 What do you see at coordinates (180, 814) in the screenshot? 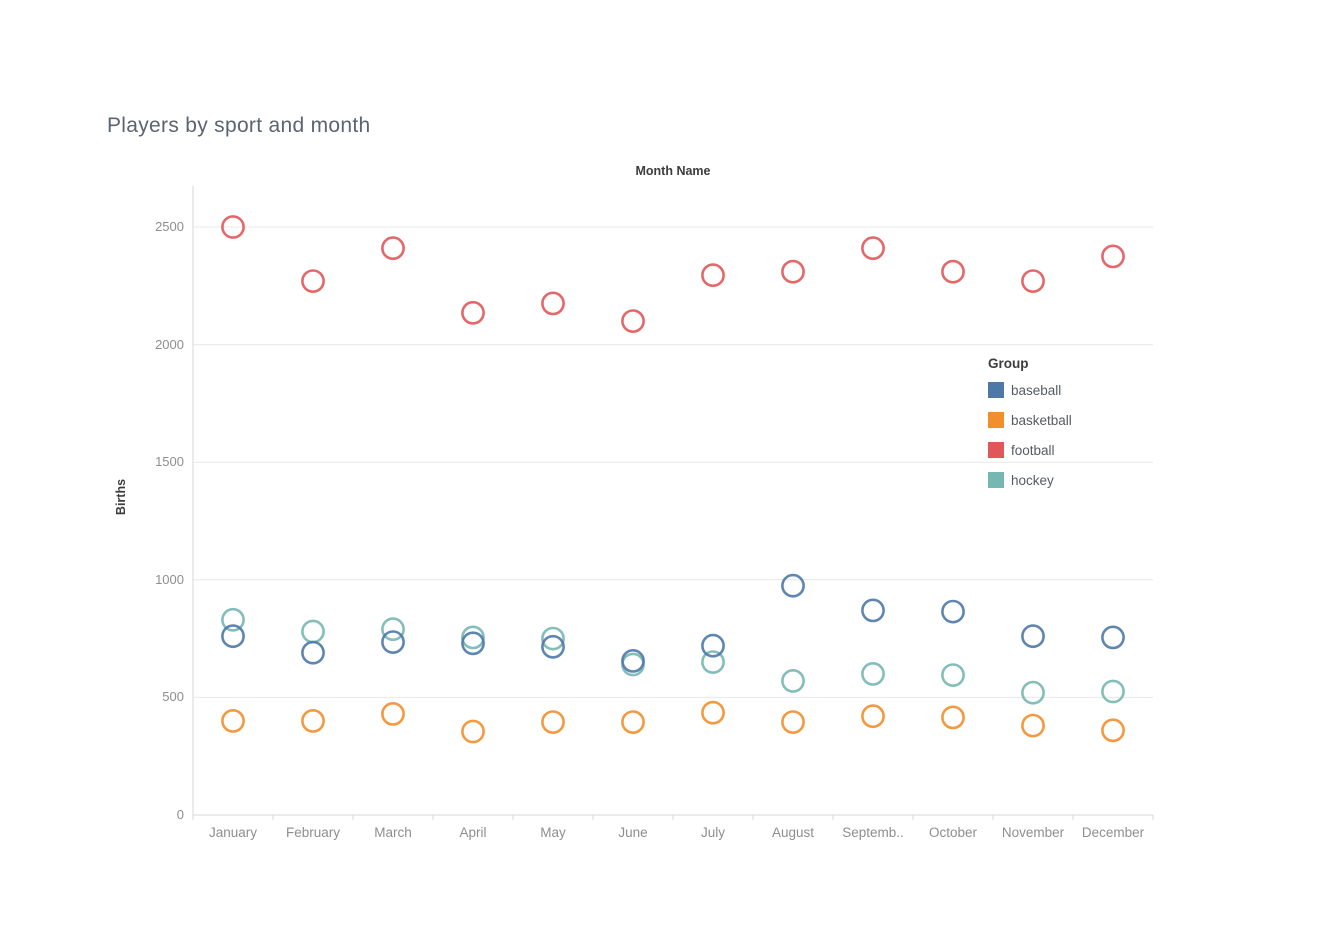
I see `y-tick-label-0: 0` at bounding box center [180, 814].